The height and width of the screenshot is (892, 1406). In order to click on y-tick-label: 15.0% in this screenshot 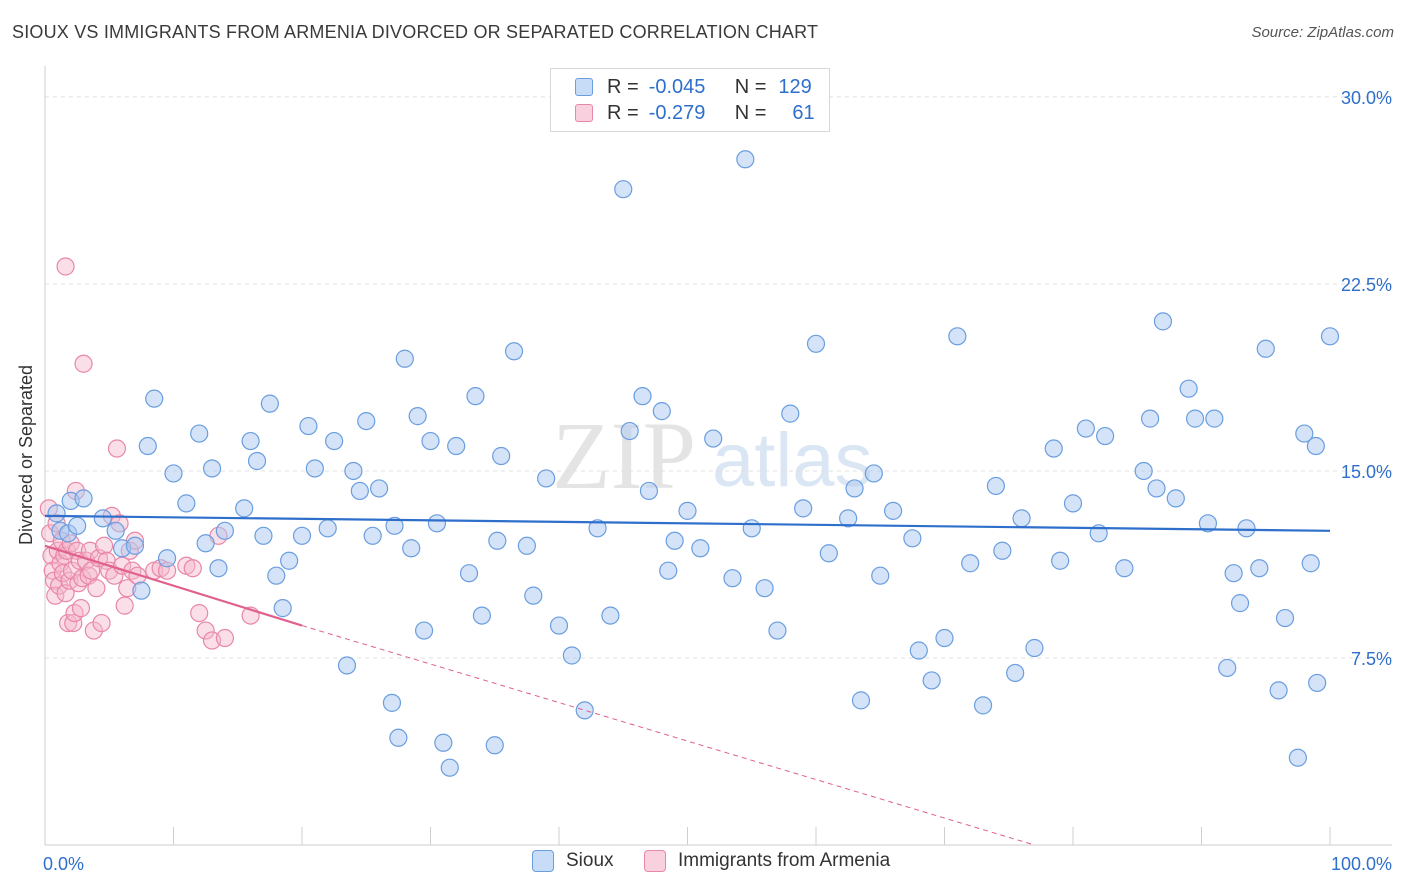, I will do `click(1366, 472)`.